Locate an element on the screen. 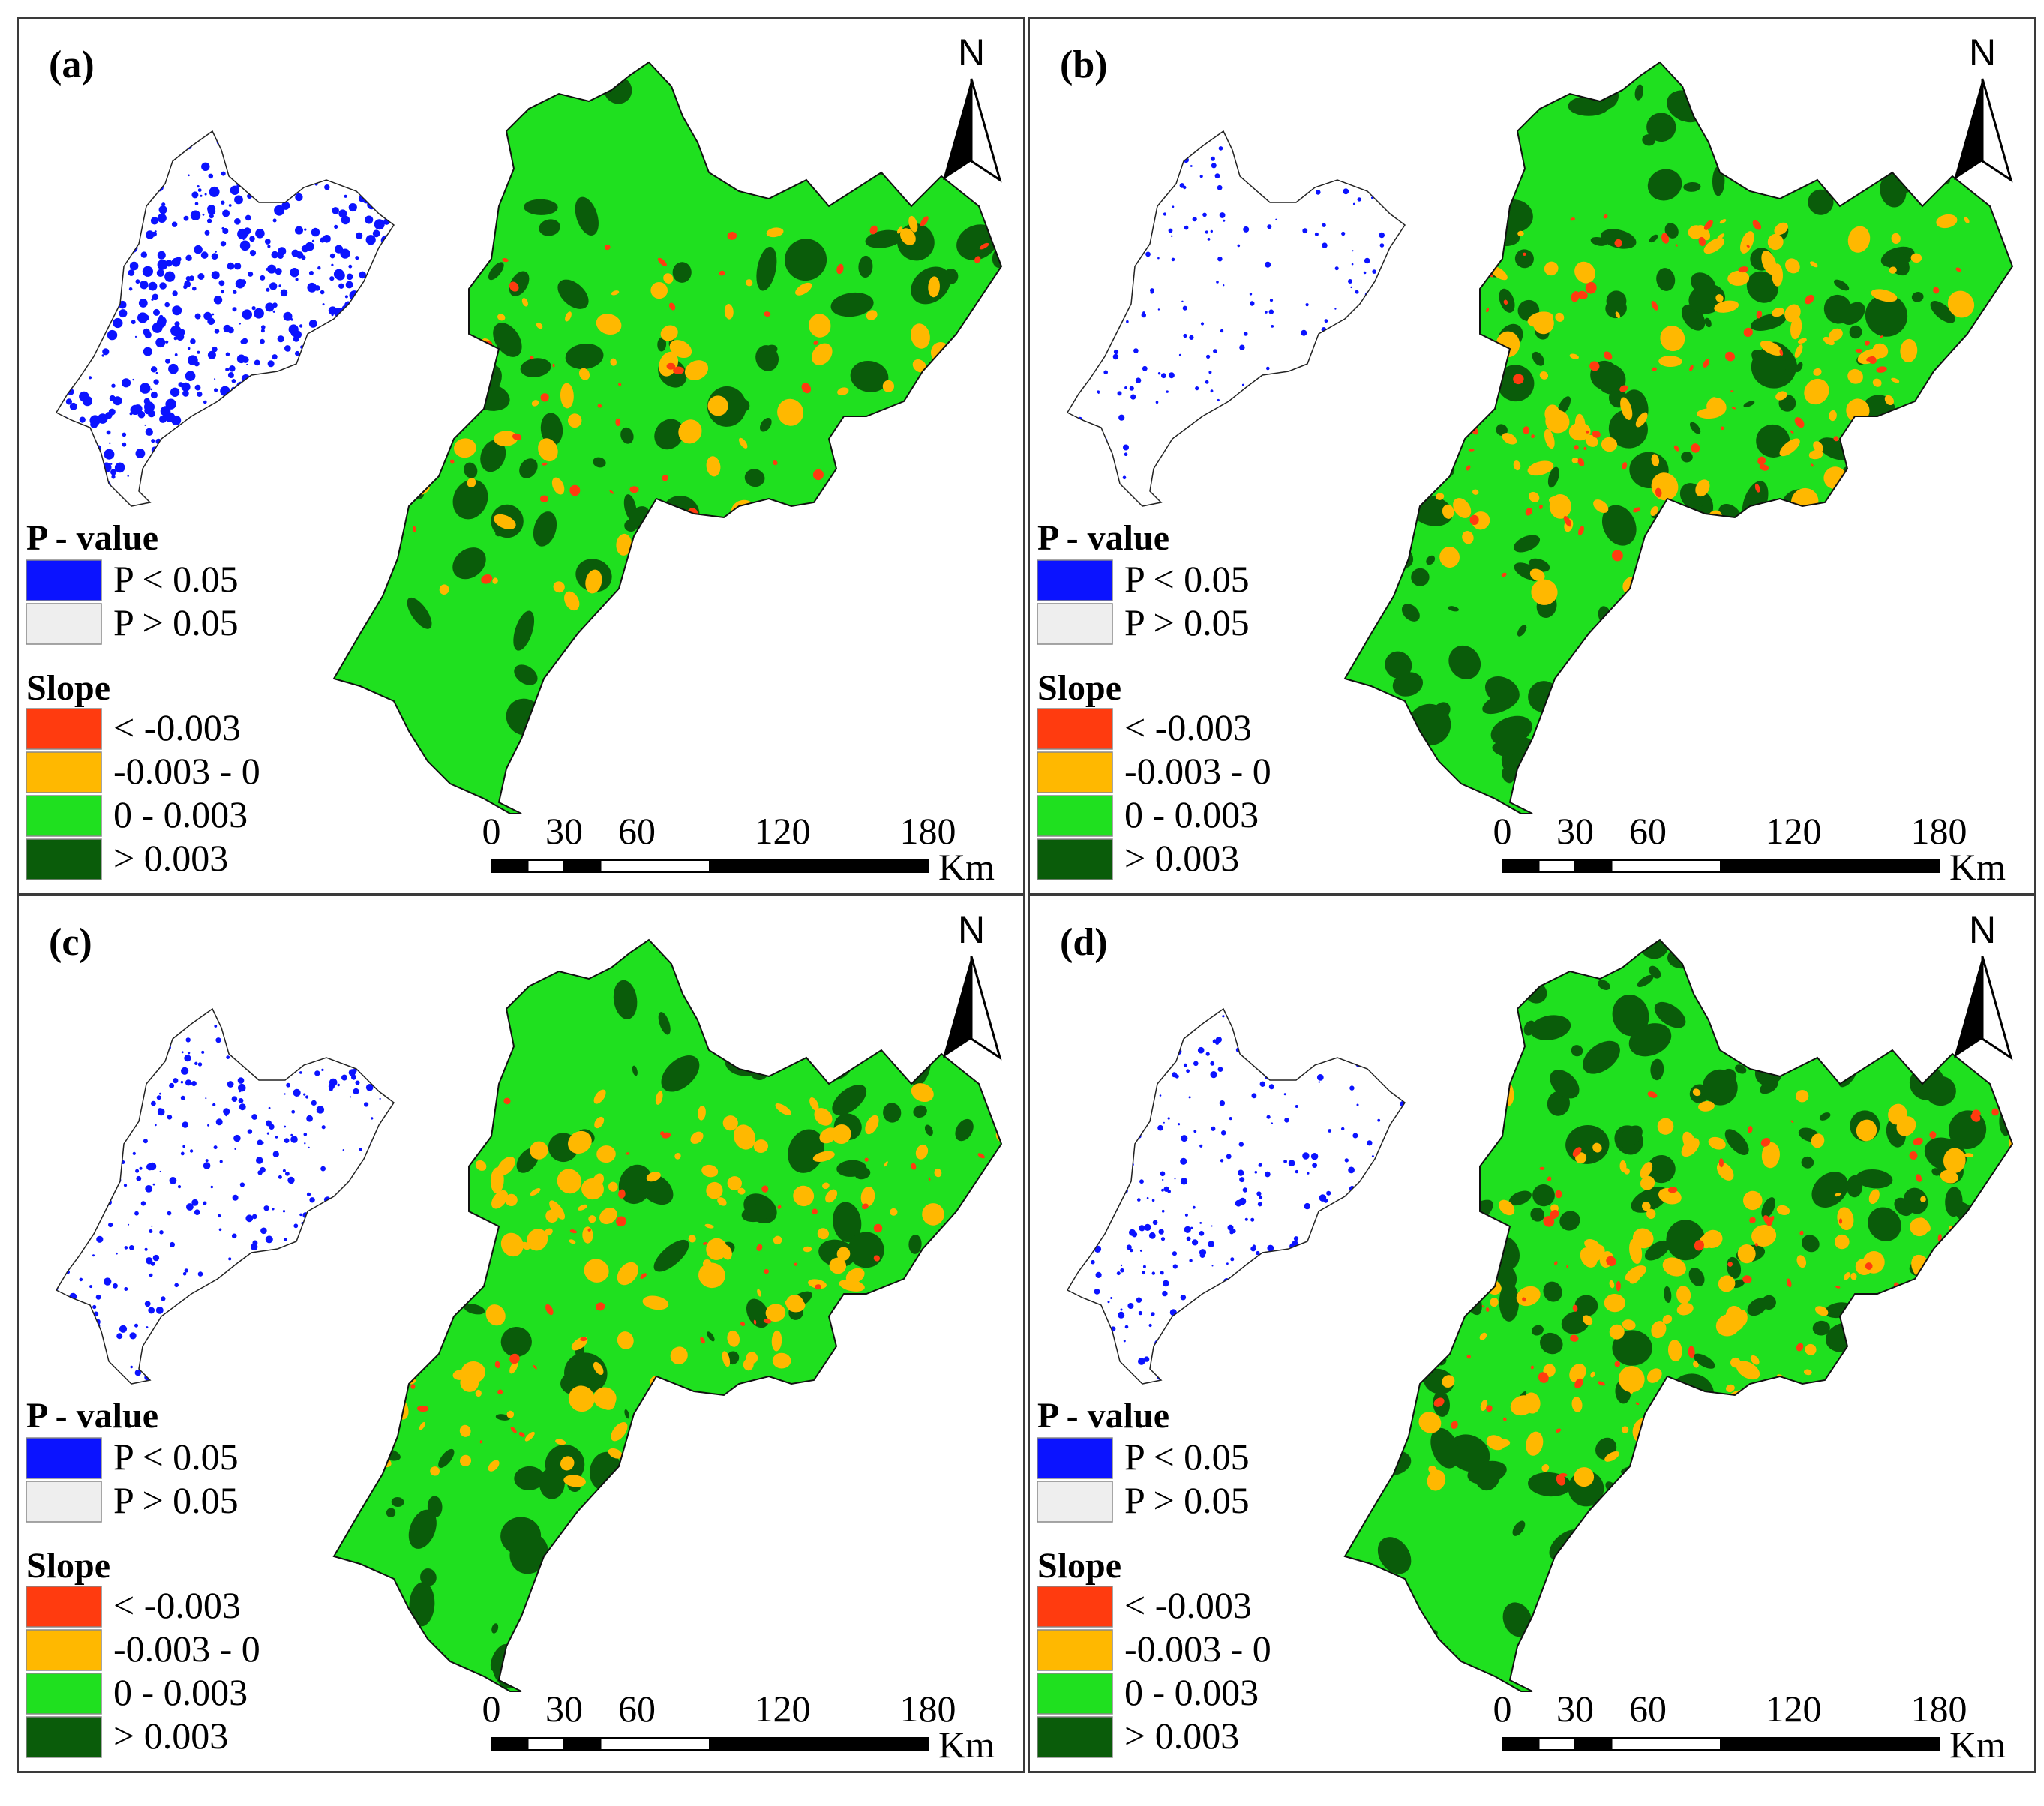 Image resolution: width=2044 pixels, height=1806 pixels. pvalue-inset-map is located at coordinates (1236, 1195).